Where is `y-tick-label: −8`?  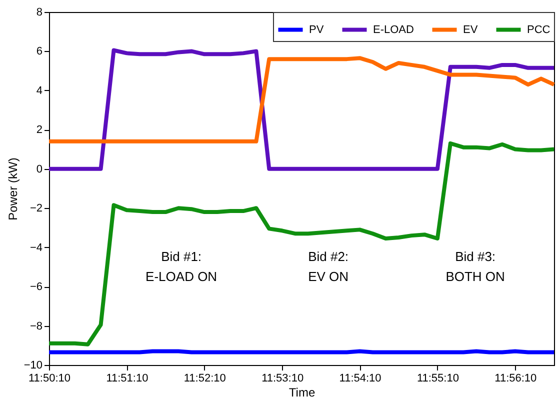
y-tick-label: −8 is located at coordinates (36, 326).